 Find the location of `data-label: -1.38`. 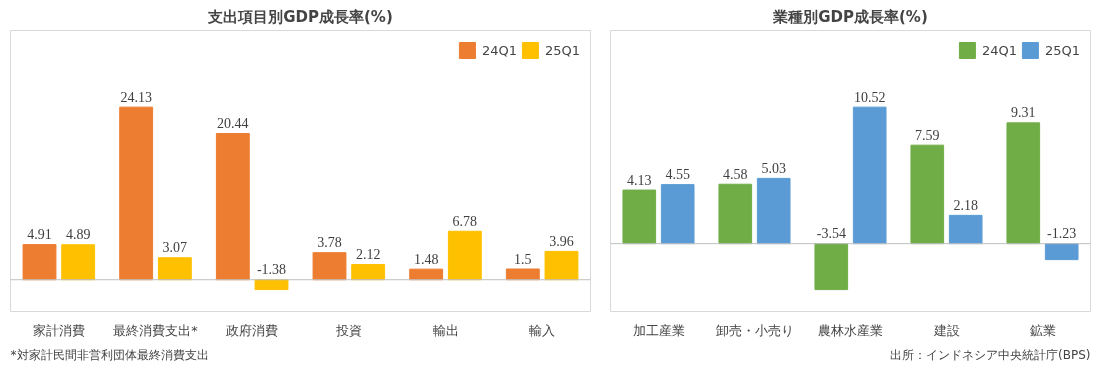

data-label: -1.38 is located at coordinates (271, 270).